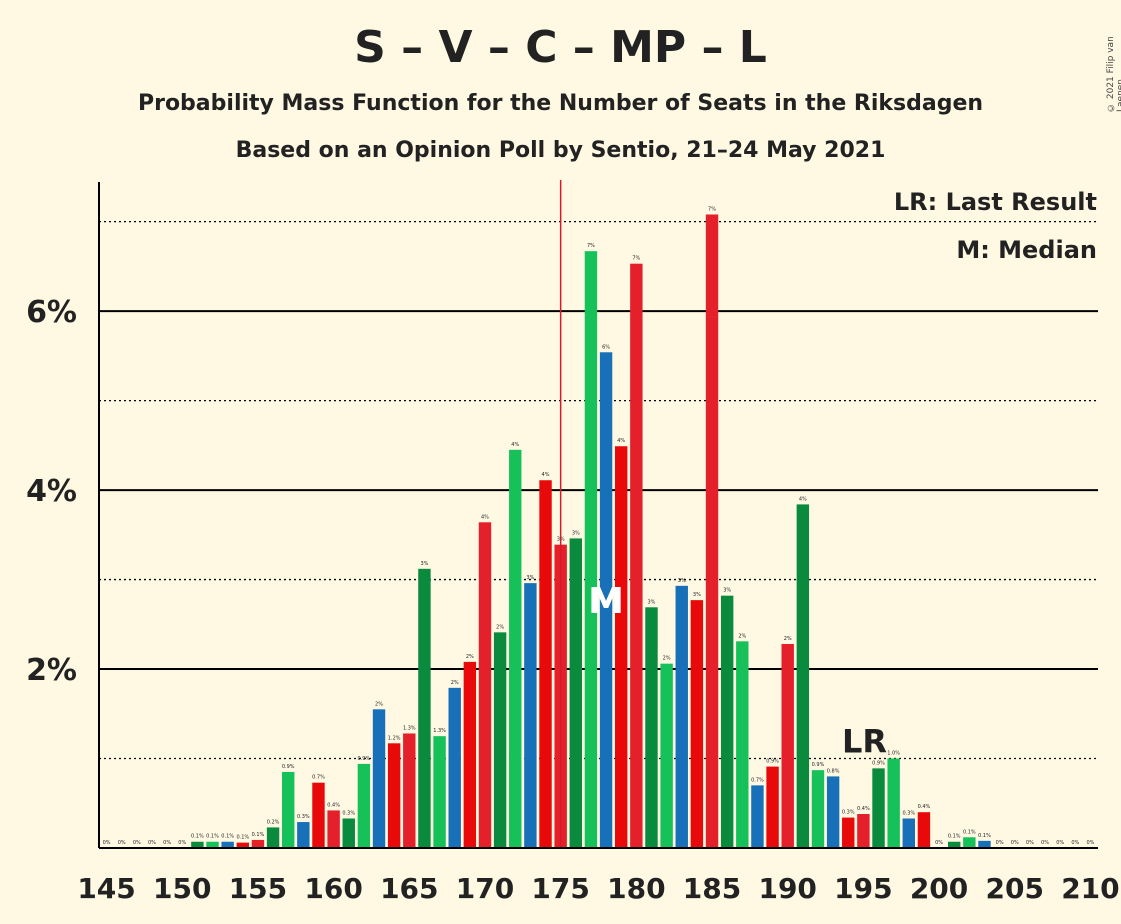 Image resolution: width=1121 pixels, height=924 pixels. Describe the element at coordinates (864, 741) in the screenshot. I see `last-result-marker: LR` at that location.